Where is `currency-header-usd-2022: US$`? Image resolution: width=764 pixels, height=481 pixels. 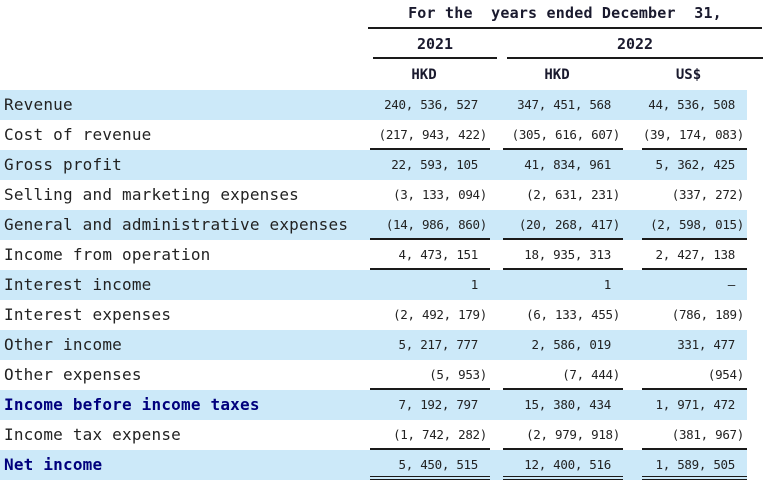 currency-header-usd-2022: US$ is located at coordinates (688, 75).